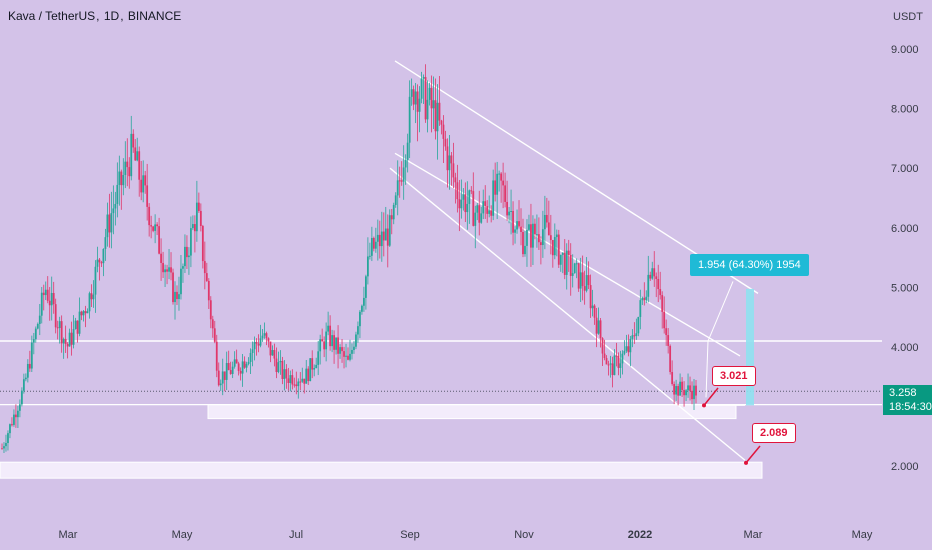 The image size is (932, 550). Describe the element at coordinates (910, 407) in the screenshot. I see `bar-countdown: 18:54:30` at that location.